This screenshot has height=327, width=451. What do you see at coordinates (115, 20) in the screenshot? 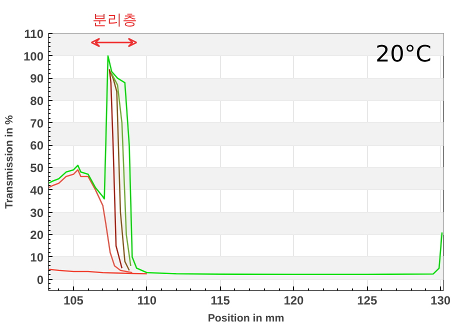
I see `text: 분리층` at bounding box center [115, 20].